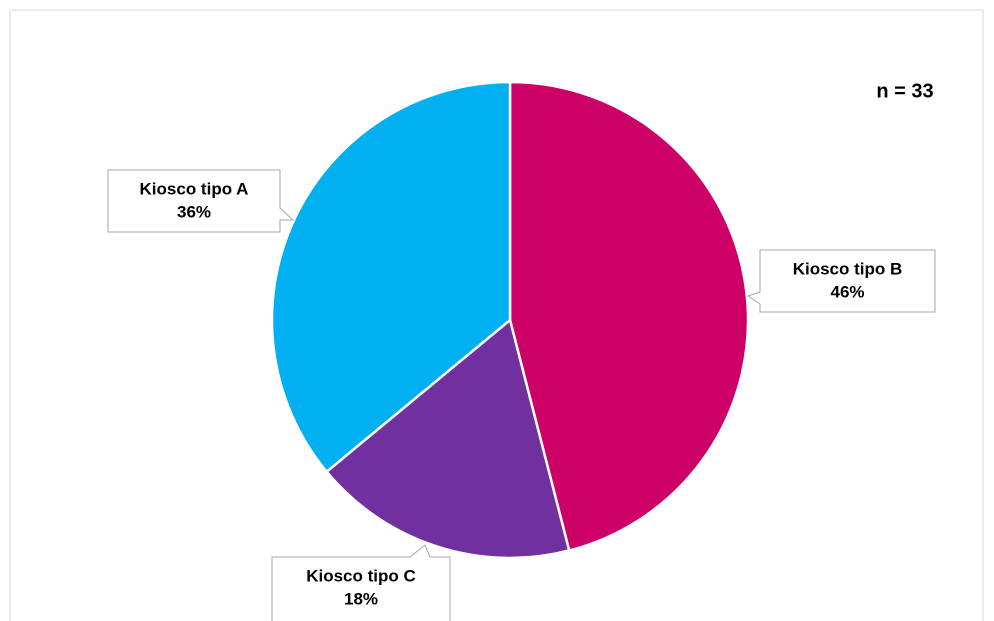 This screenshot has width=994, height=621. What do you see at coordinates (194, 188) in the screenshot?
I see `category-label: Kiosco tipo A` at bounding box center [194, 188].